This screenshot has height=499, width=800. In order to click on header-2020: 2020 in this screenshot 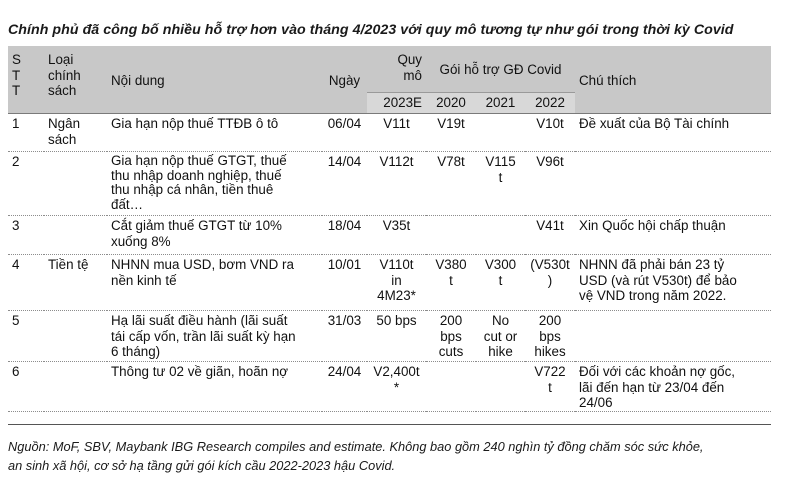, I will do `click(451, 103)`.